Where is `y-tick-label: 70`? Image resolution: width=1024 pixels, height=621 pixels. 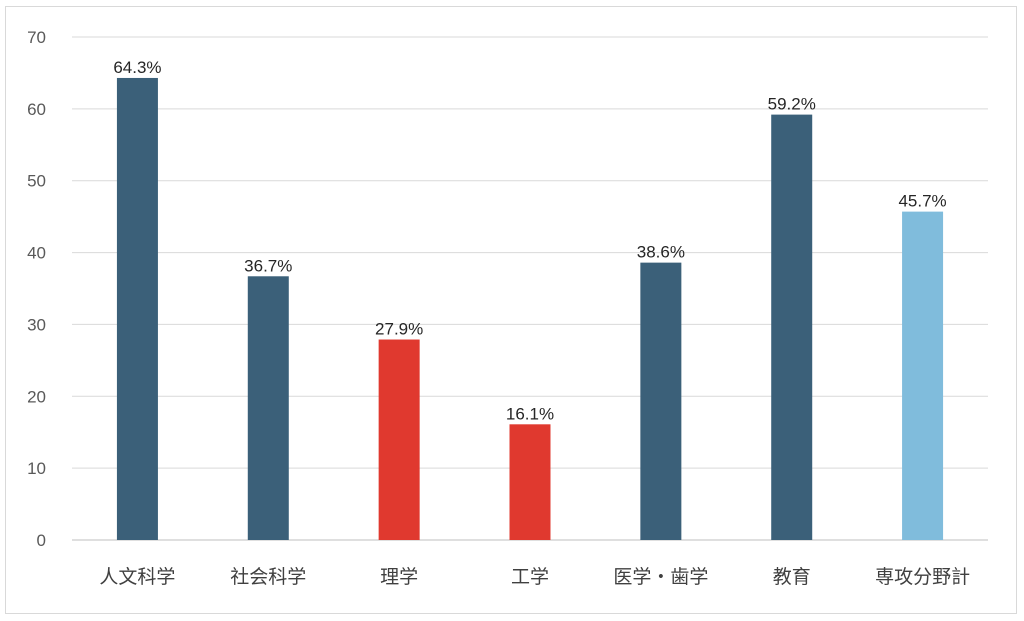
y-tick-label: 70 is located at coordinates (36, 37).